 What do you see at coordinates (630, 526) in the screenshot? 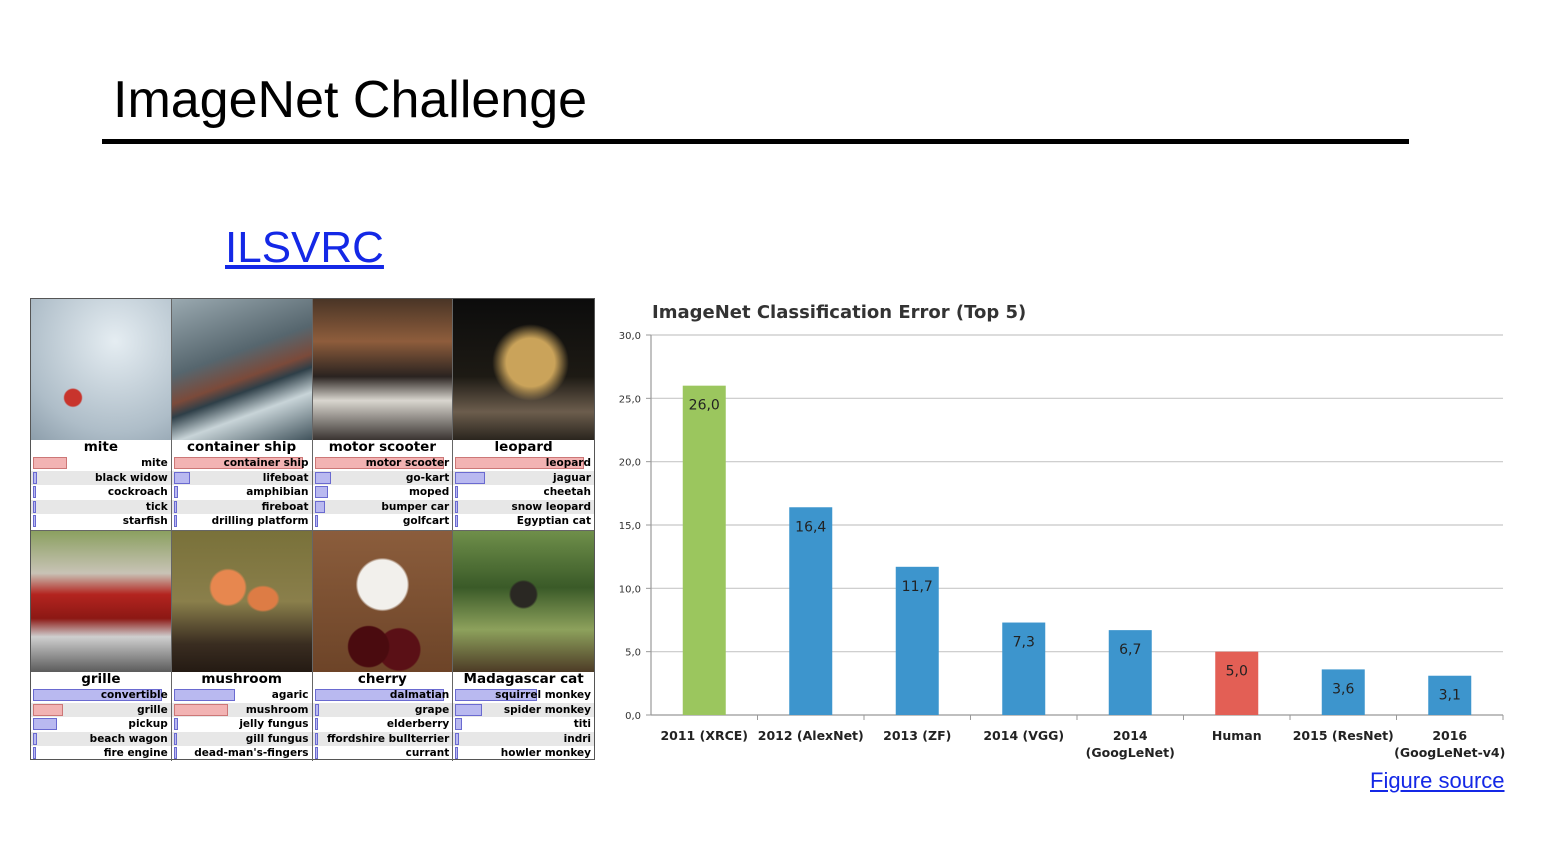
I see `y-tick-label: 15,0` at bounding box center [630, 526].